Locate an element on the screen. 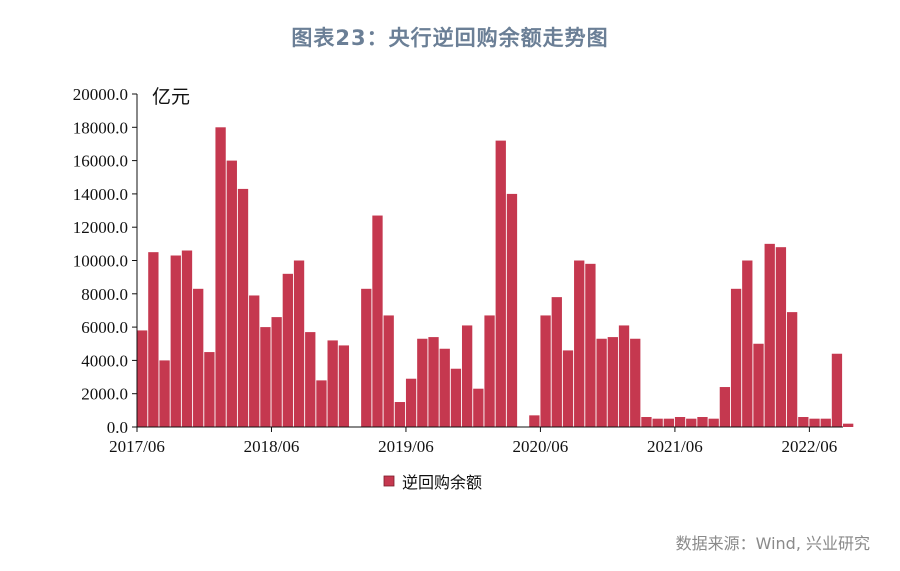 The image size is (900, 571). x-tick-label: 2018/06 is located at coordinates (272, 446).